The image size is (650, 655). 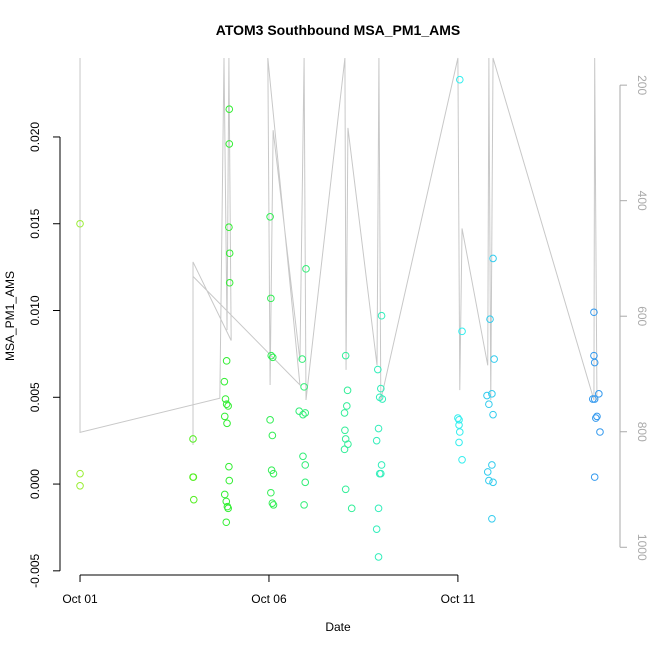 I want to click on y-tick-label: -0.005, so click(x=35, y=570).